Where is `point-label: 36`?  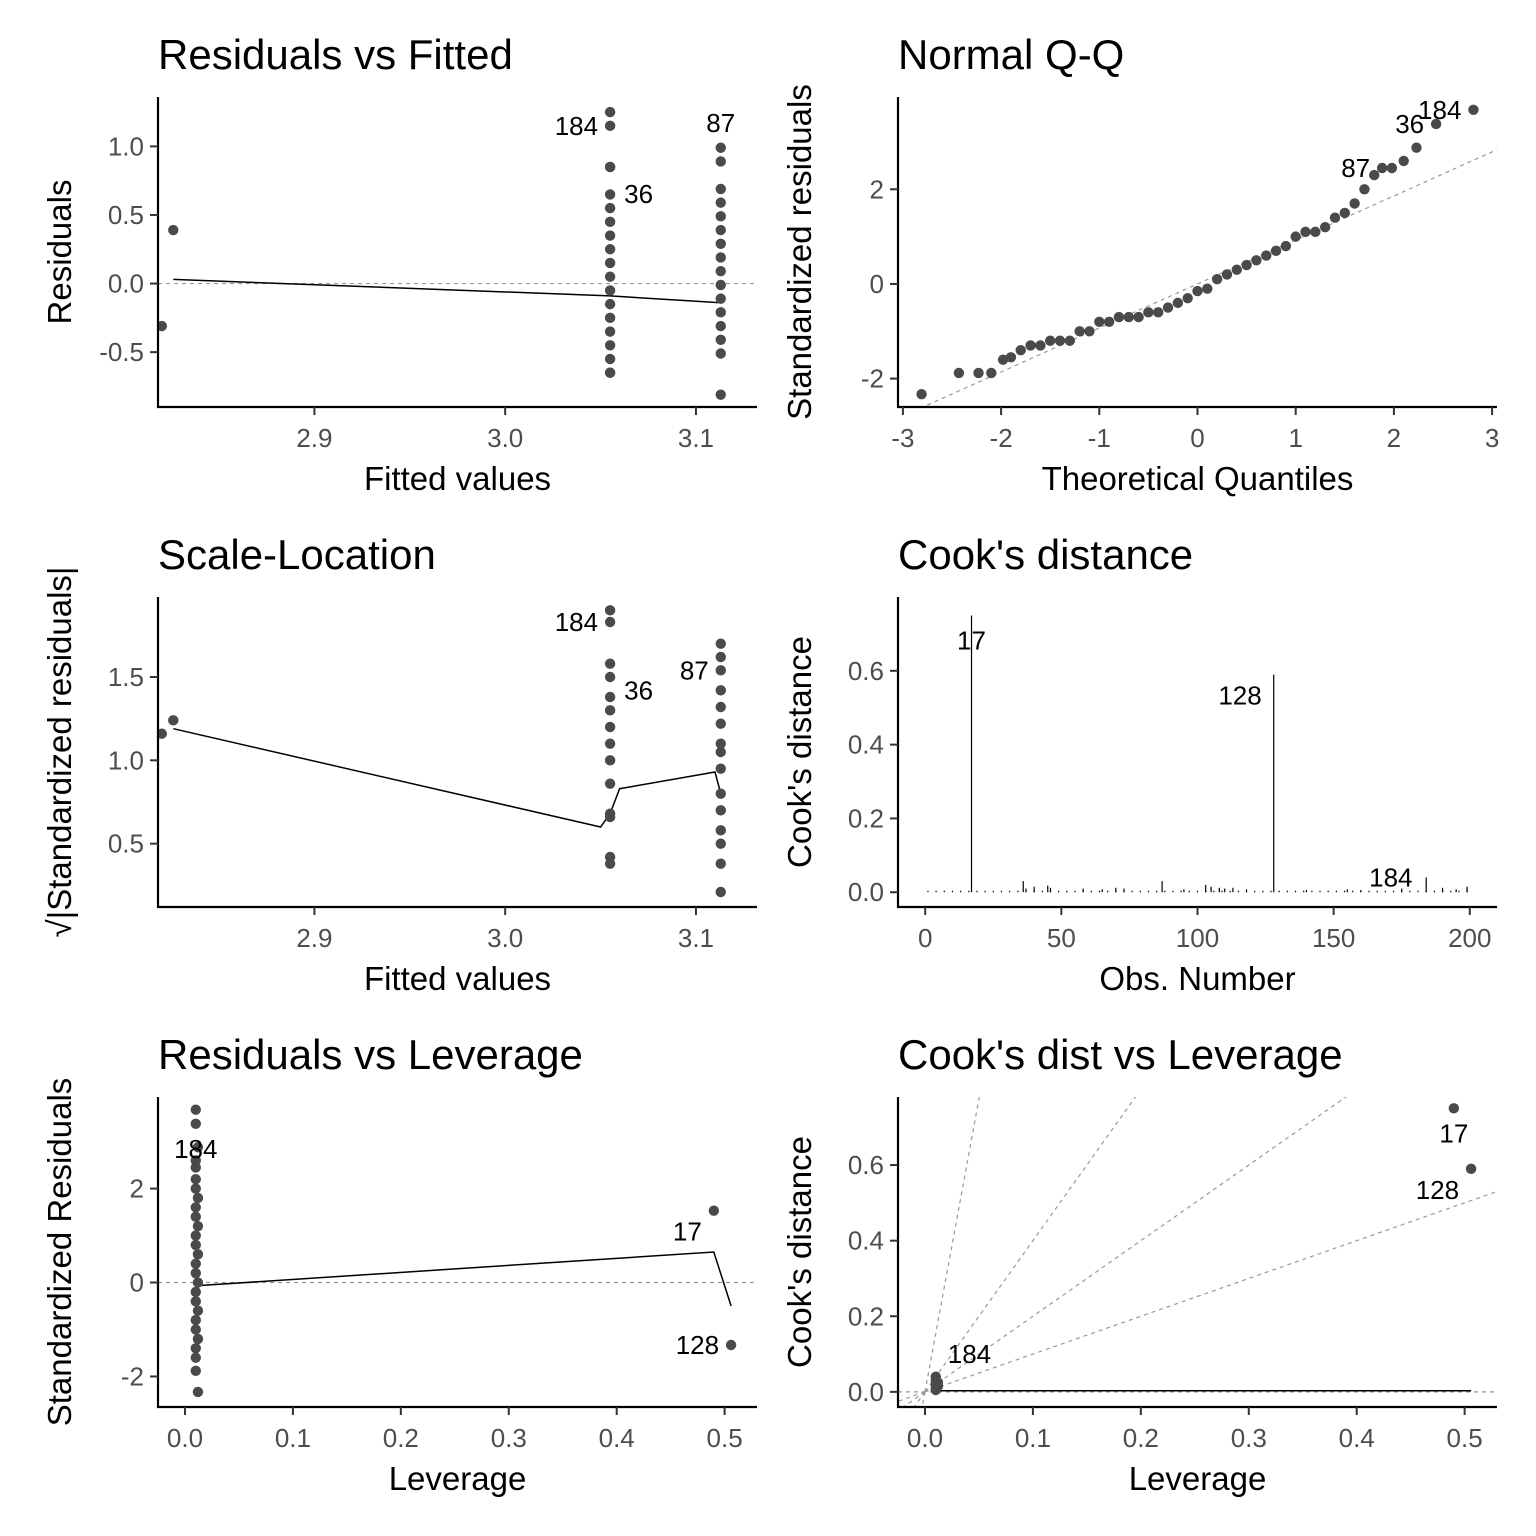 point-label: 36 is located at coordinates (638, 691).